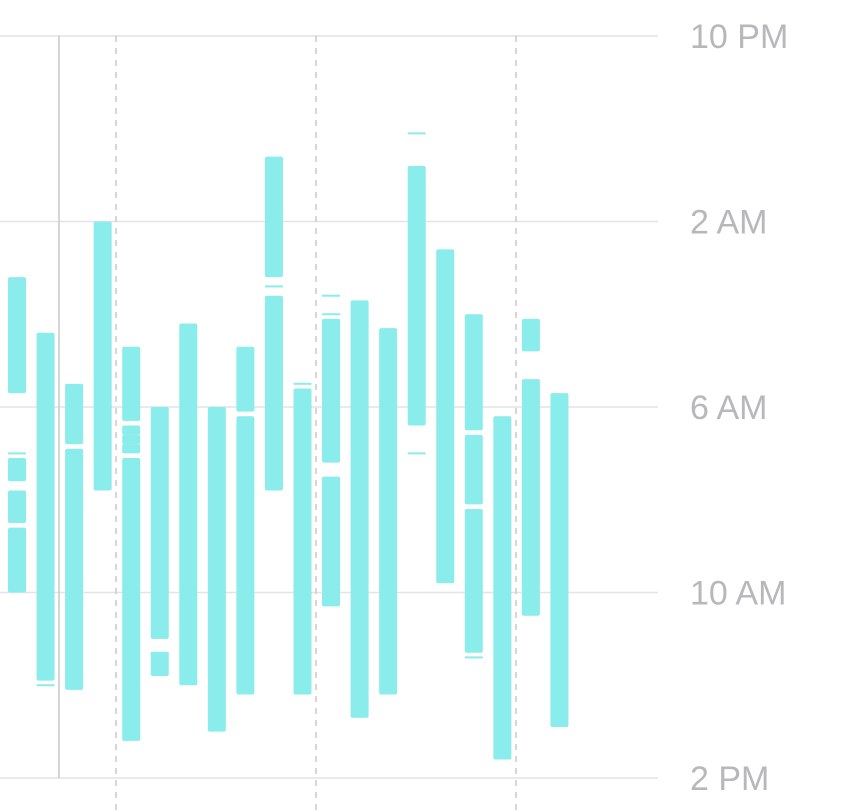  I want to click on y-tick-label: 6 AM, so click(728, 408).